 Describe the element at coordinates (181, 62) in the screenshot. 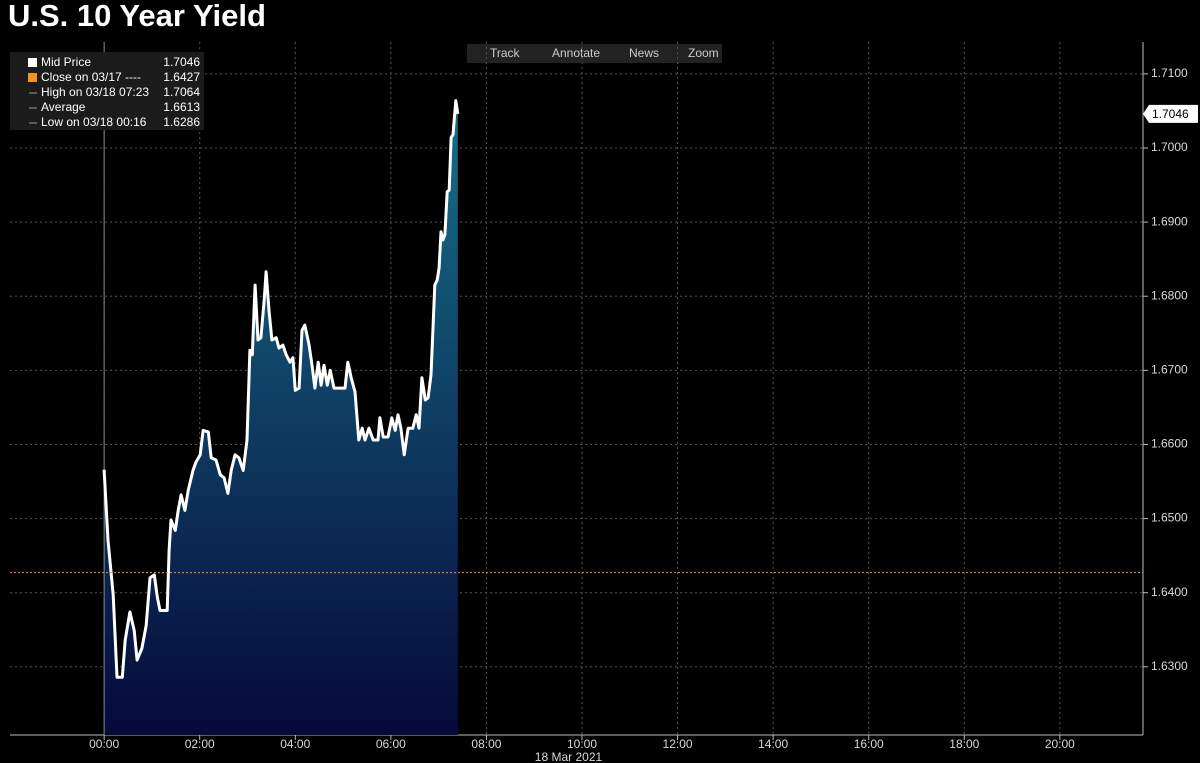

I see `legend-value: 1.7046` at that location.